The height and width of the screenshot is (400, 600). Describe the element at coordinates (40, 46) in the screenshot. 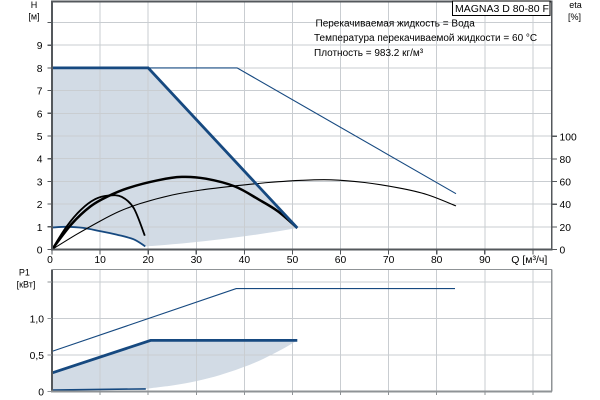

I see `svg-text: 9` at that location.